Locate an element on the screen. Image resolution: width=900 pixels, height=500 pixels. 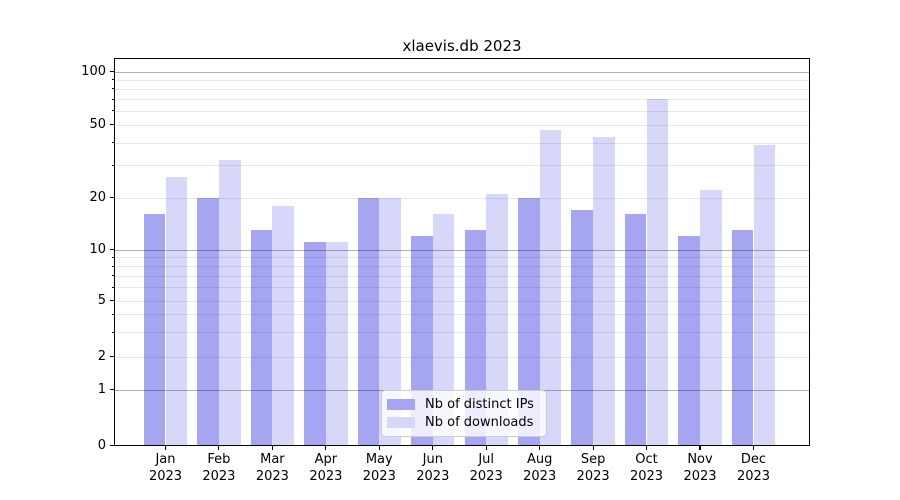
legend-item-downloads: Nb of downloads is located at coordinates (466, 422).